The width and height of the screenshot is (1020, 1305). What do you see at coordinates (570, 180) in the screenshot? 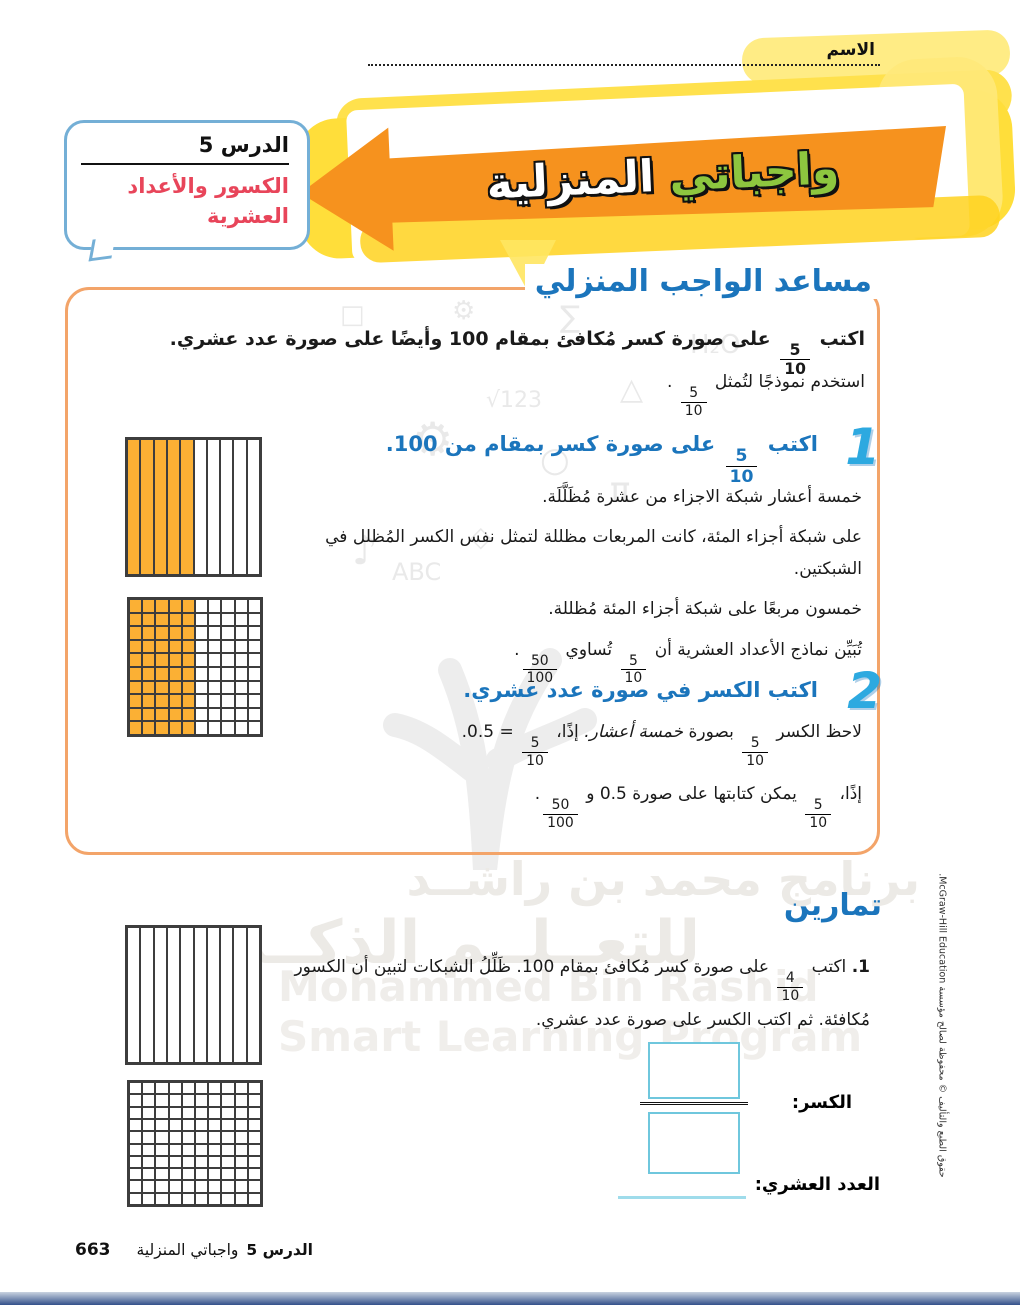
I see `banner-word-white: المنزلية` at bounding box center [570, 180].